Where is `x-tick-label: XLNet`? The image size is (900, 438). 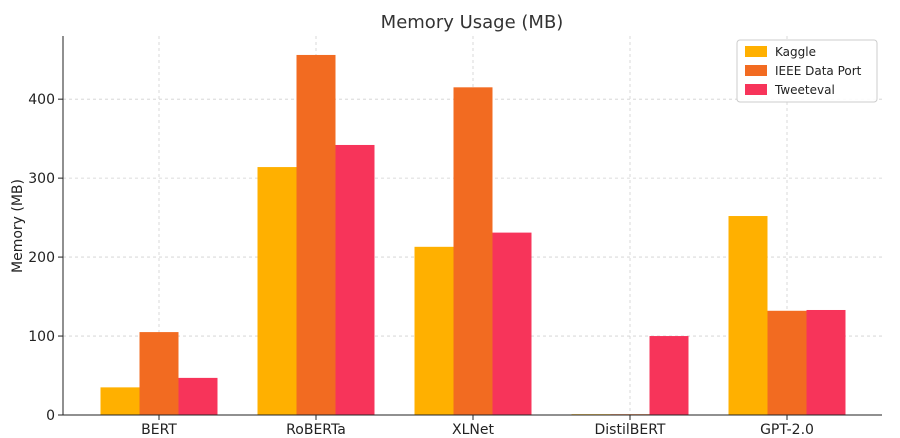 x-tick-label: XLNet is located at coordinates (473, 430).